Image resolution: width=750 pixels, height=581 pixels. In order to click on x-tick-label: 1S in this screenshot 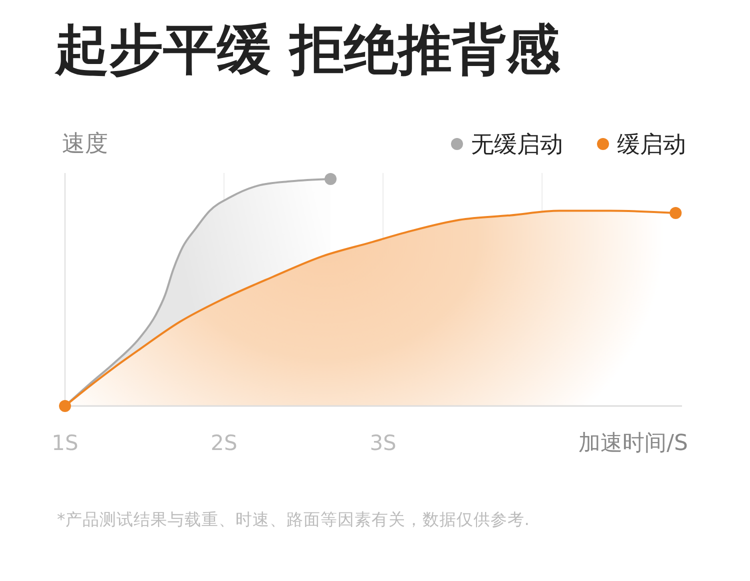, I will do `click(65, 443)`.